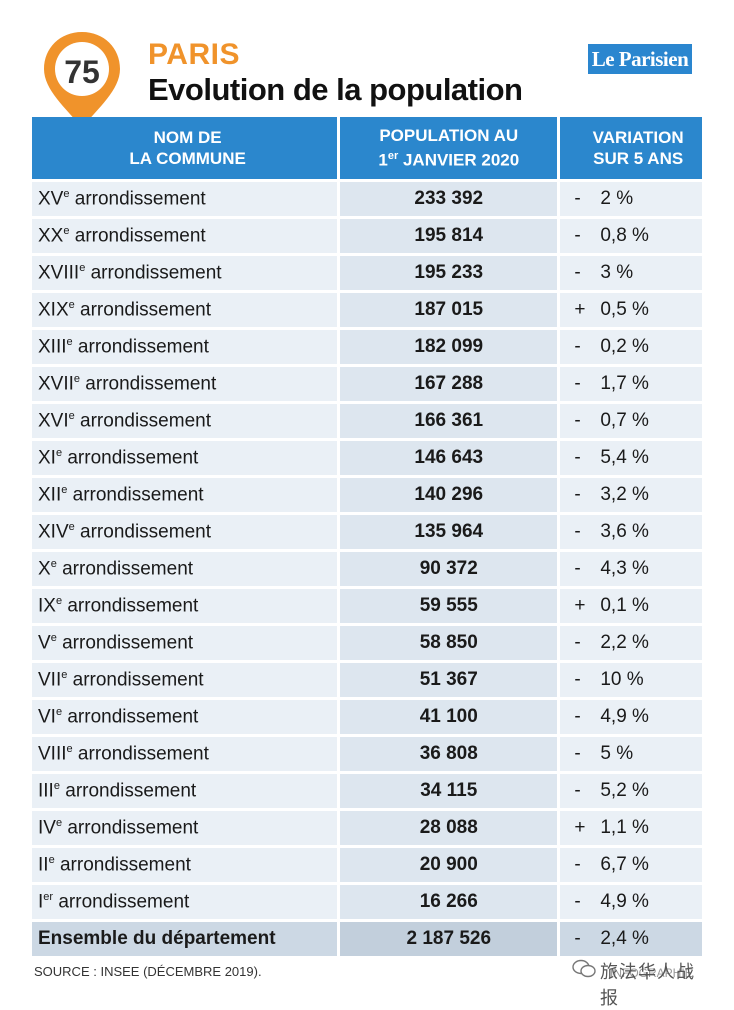 This screenshot has height=1010, width=734. I want to click on variation-value: 3,6 %, so click(624, 531).